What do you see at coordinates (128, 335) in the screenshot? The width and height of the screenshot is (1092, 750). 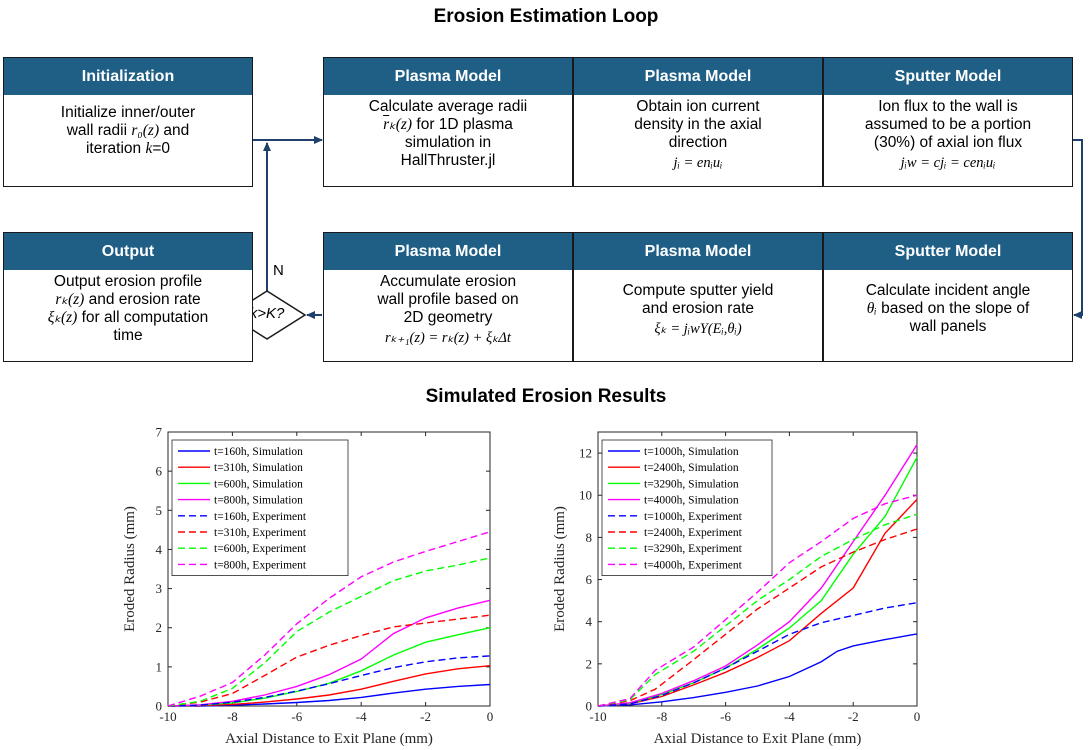 I see `box-text: time` at bounding box center [128, 335].